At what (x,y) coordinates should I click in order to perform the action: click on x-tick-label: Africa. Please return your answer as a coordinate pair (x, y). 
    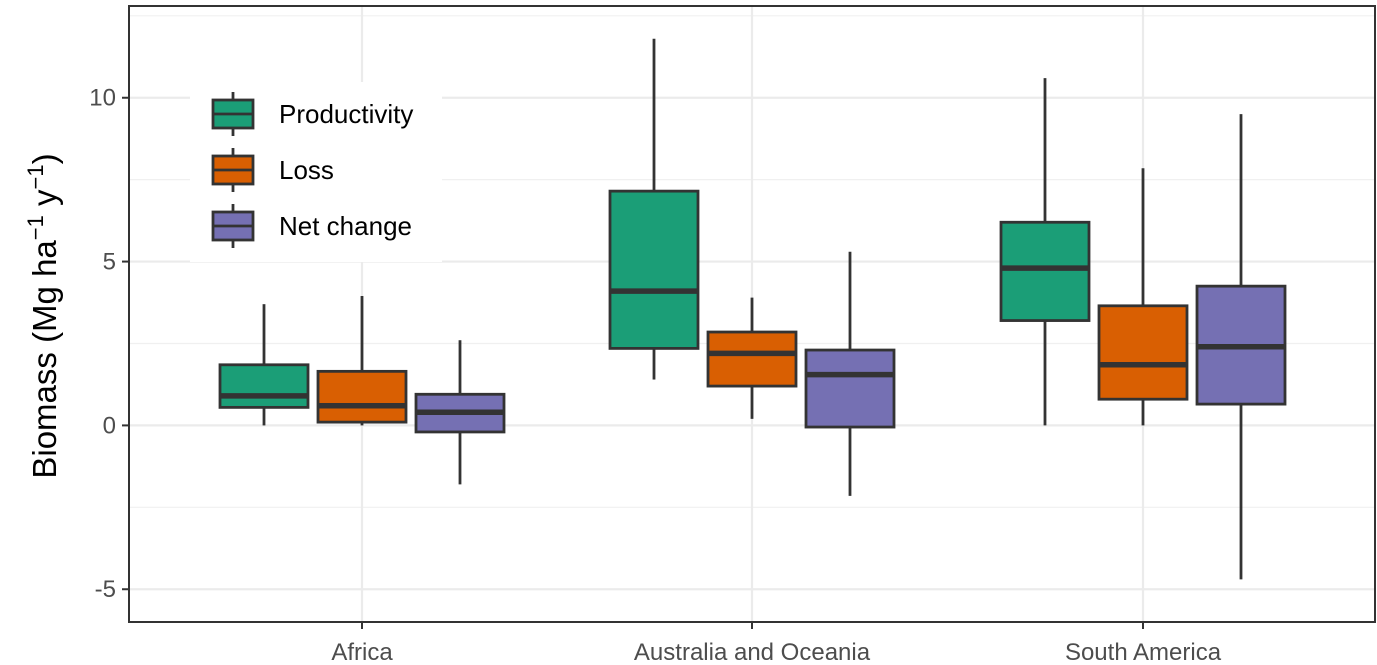
    Looking at the image, I should click on (362, 652).